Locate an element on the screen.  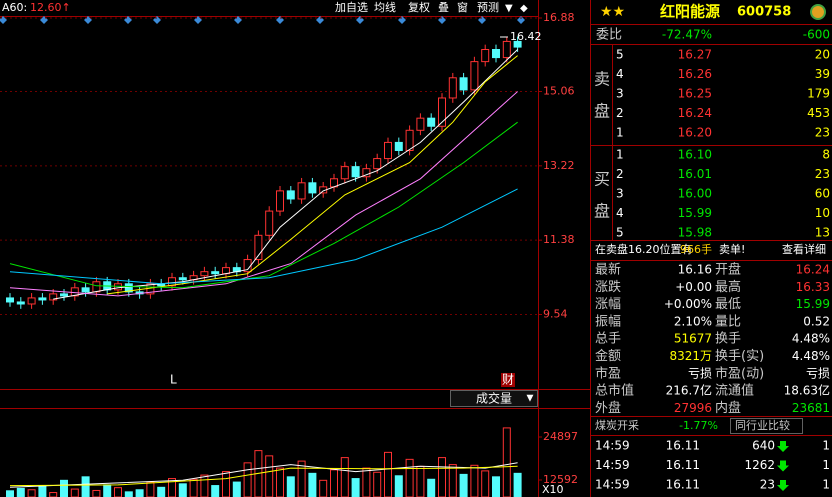
industry-change: -1.77% is located at coordinates (698, 425).